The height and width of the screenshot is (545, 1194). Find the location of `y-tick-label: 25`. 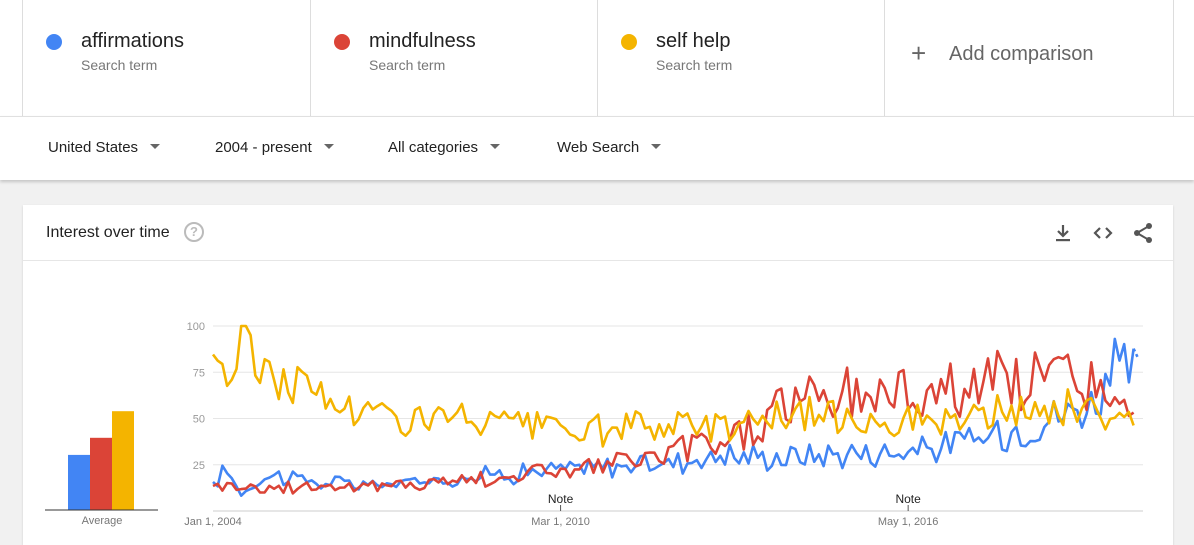

y-tick-label: 25 is located at coordinates (199, 466).